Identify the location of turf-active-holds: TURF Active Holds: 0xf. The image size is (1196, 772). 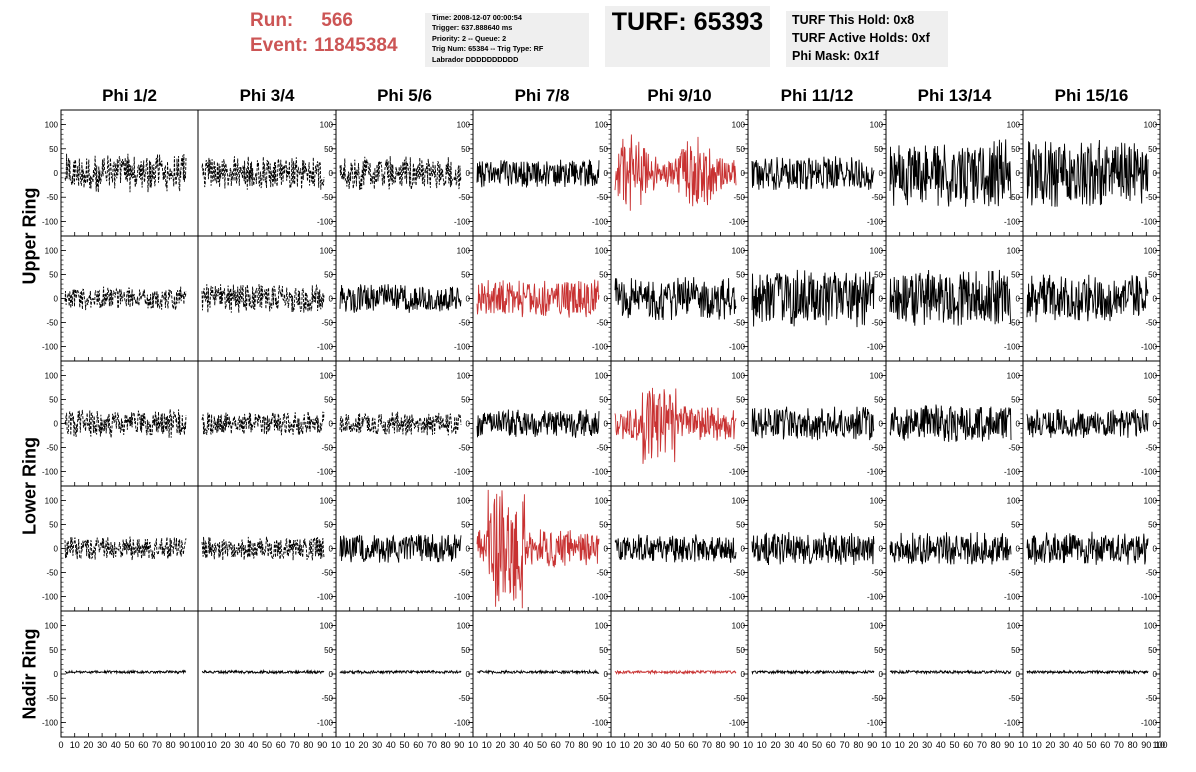
(861, 38).